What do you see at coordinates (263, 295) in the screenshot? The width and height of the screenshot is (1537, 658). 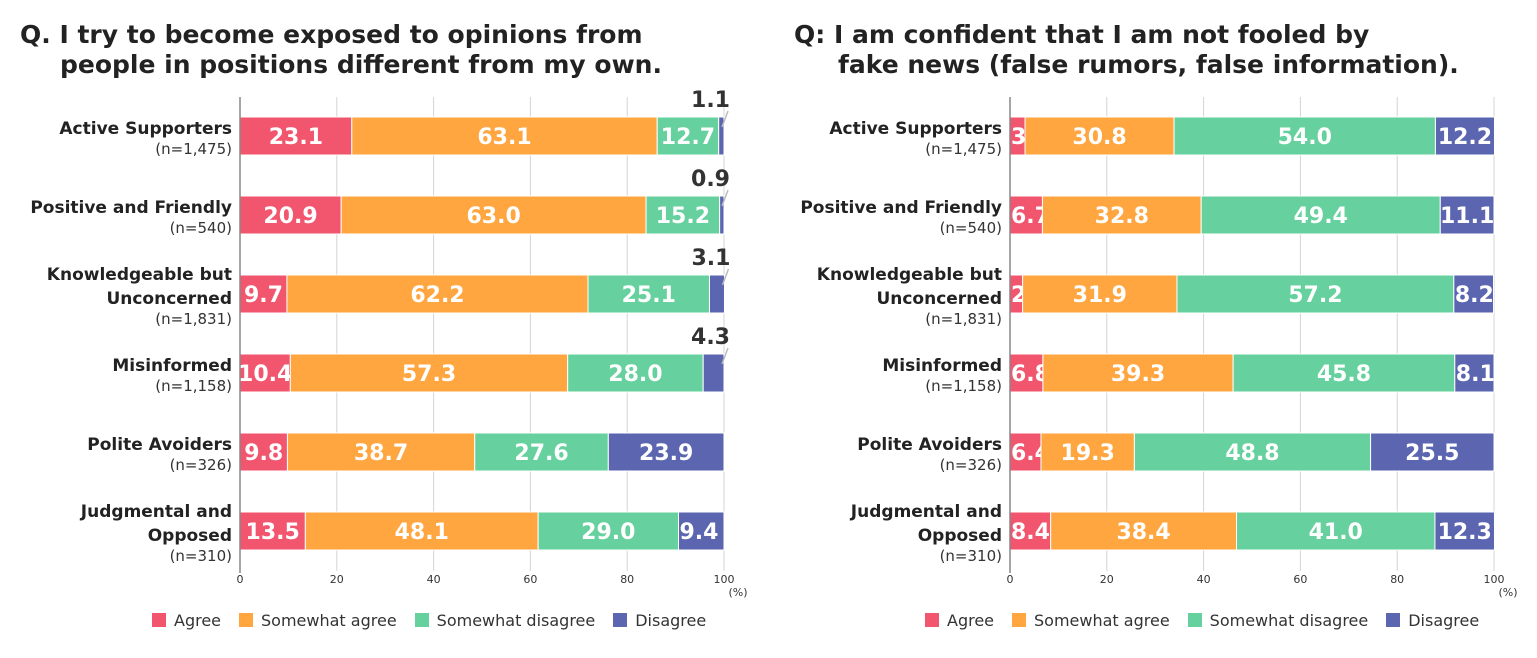 I see `data-label: 9.7` at bounding box center [263, 295].